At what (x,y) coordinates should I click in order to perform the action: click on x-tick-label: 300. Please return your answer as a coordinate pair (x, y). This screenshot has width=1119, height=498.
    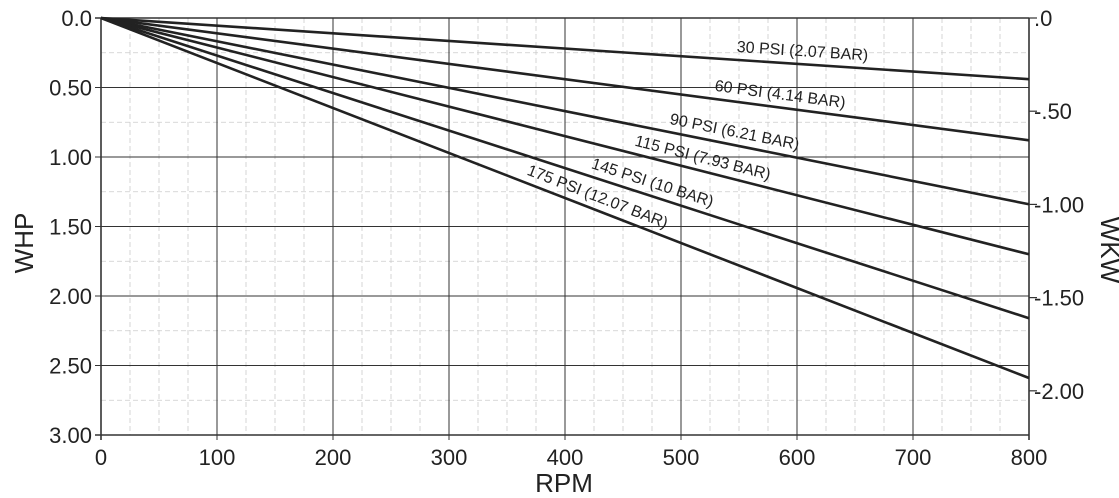
    Looking at the image, I should click on (449, 457).